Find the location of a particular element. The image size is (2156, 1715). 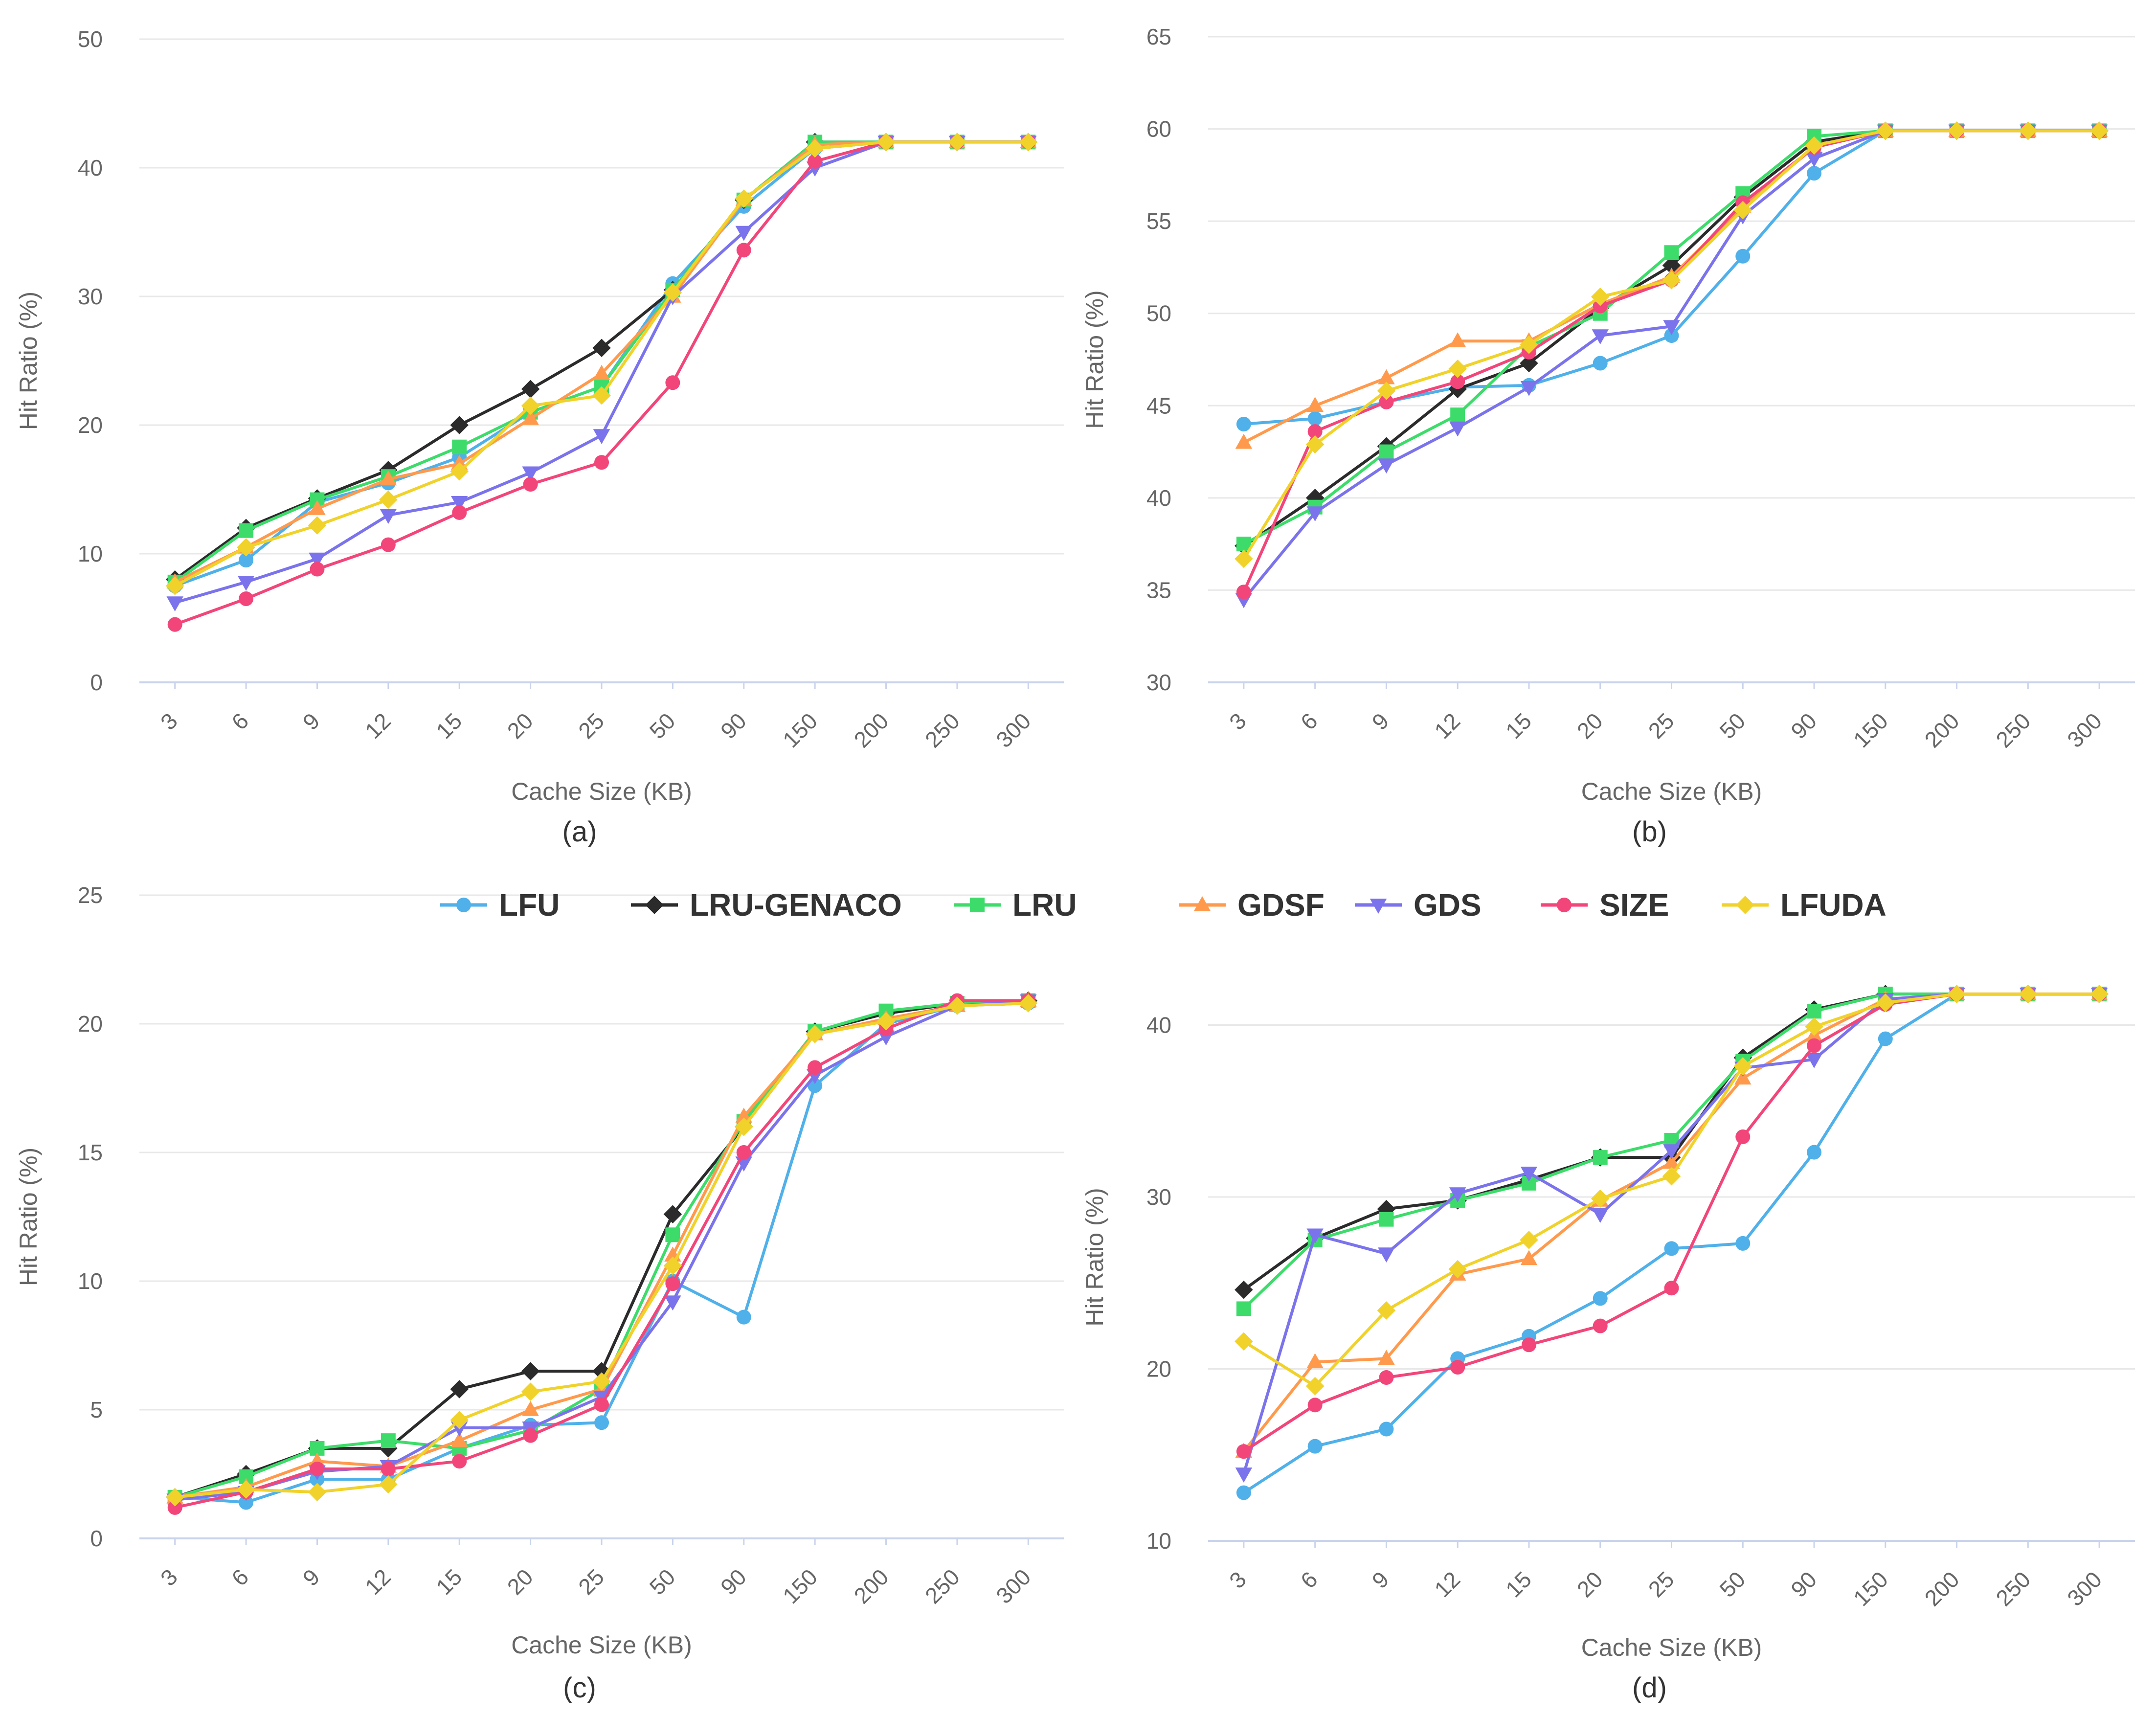

panel-caption: (d) is located at coordinates (1649, 1688).